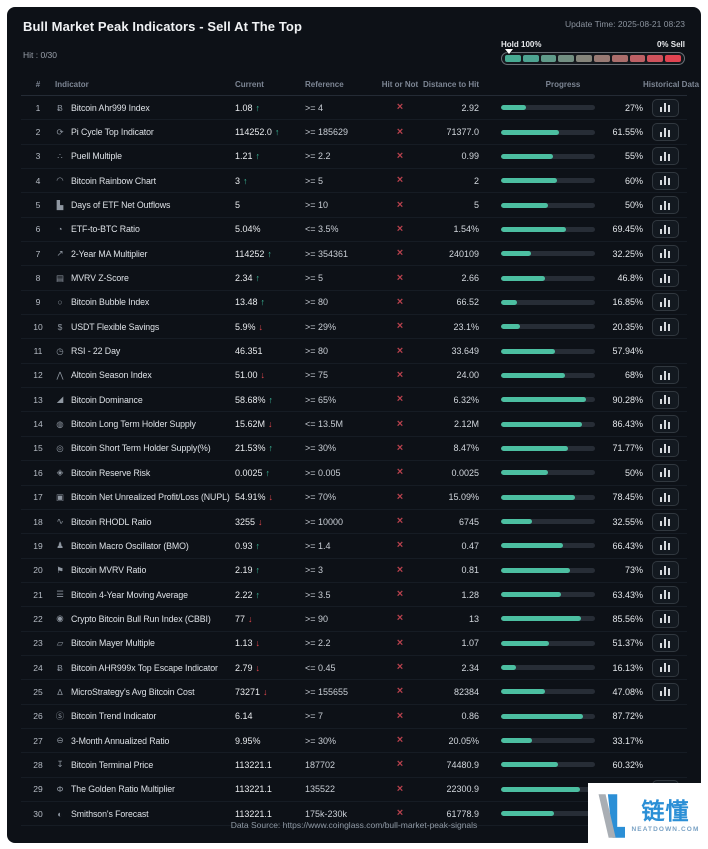  I want to click on indicator-name: Bitcoin Short Term Holder Supply(%), so click(141, 448).